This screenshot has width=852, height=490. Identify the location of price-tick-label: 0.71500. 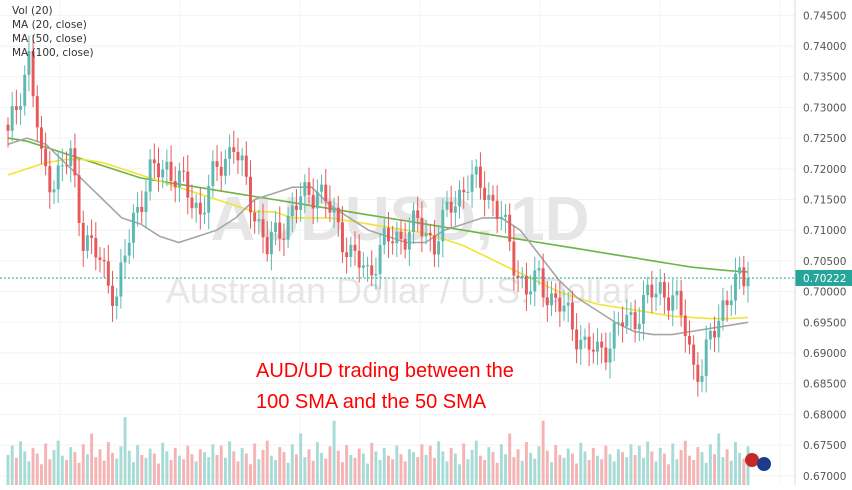
(824, 201).